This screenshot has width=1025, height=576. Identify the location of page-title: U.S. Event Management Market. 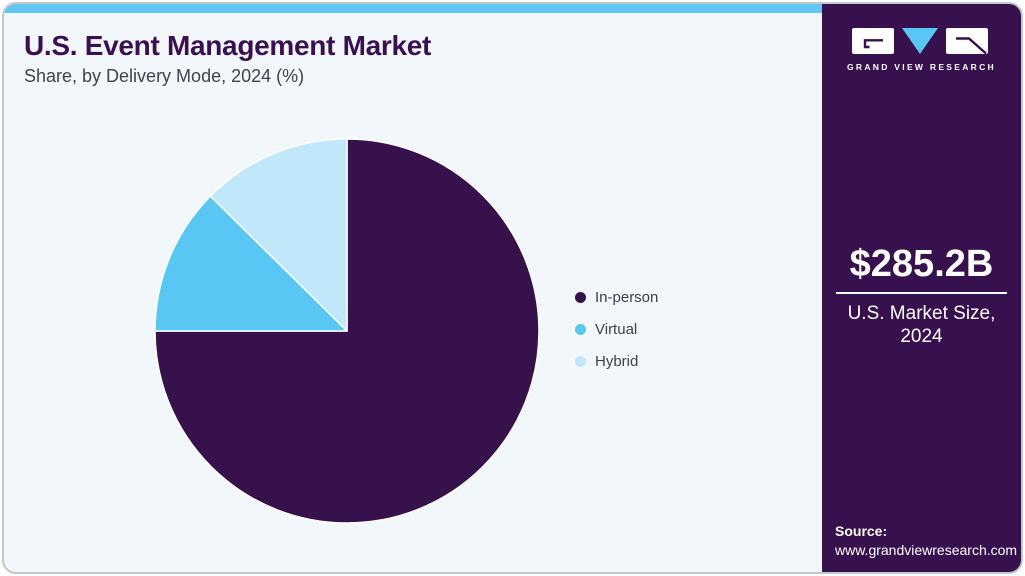
(228, 45).